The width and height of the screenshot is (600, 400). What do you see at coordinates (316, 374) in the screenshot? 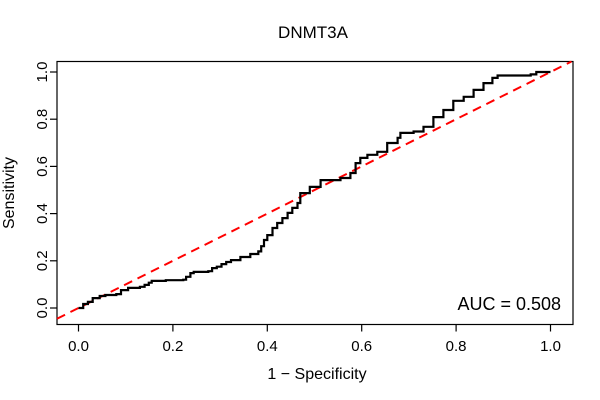
I see `x-axis-label: 1 − Specificity` at bounding box center [316, 374].